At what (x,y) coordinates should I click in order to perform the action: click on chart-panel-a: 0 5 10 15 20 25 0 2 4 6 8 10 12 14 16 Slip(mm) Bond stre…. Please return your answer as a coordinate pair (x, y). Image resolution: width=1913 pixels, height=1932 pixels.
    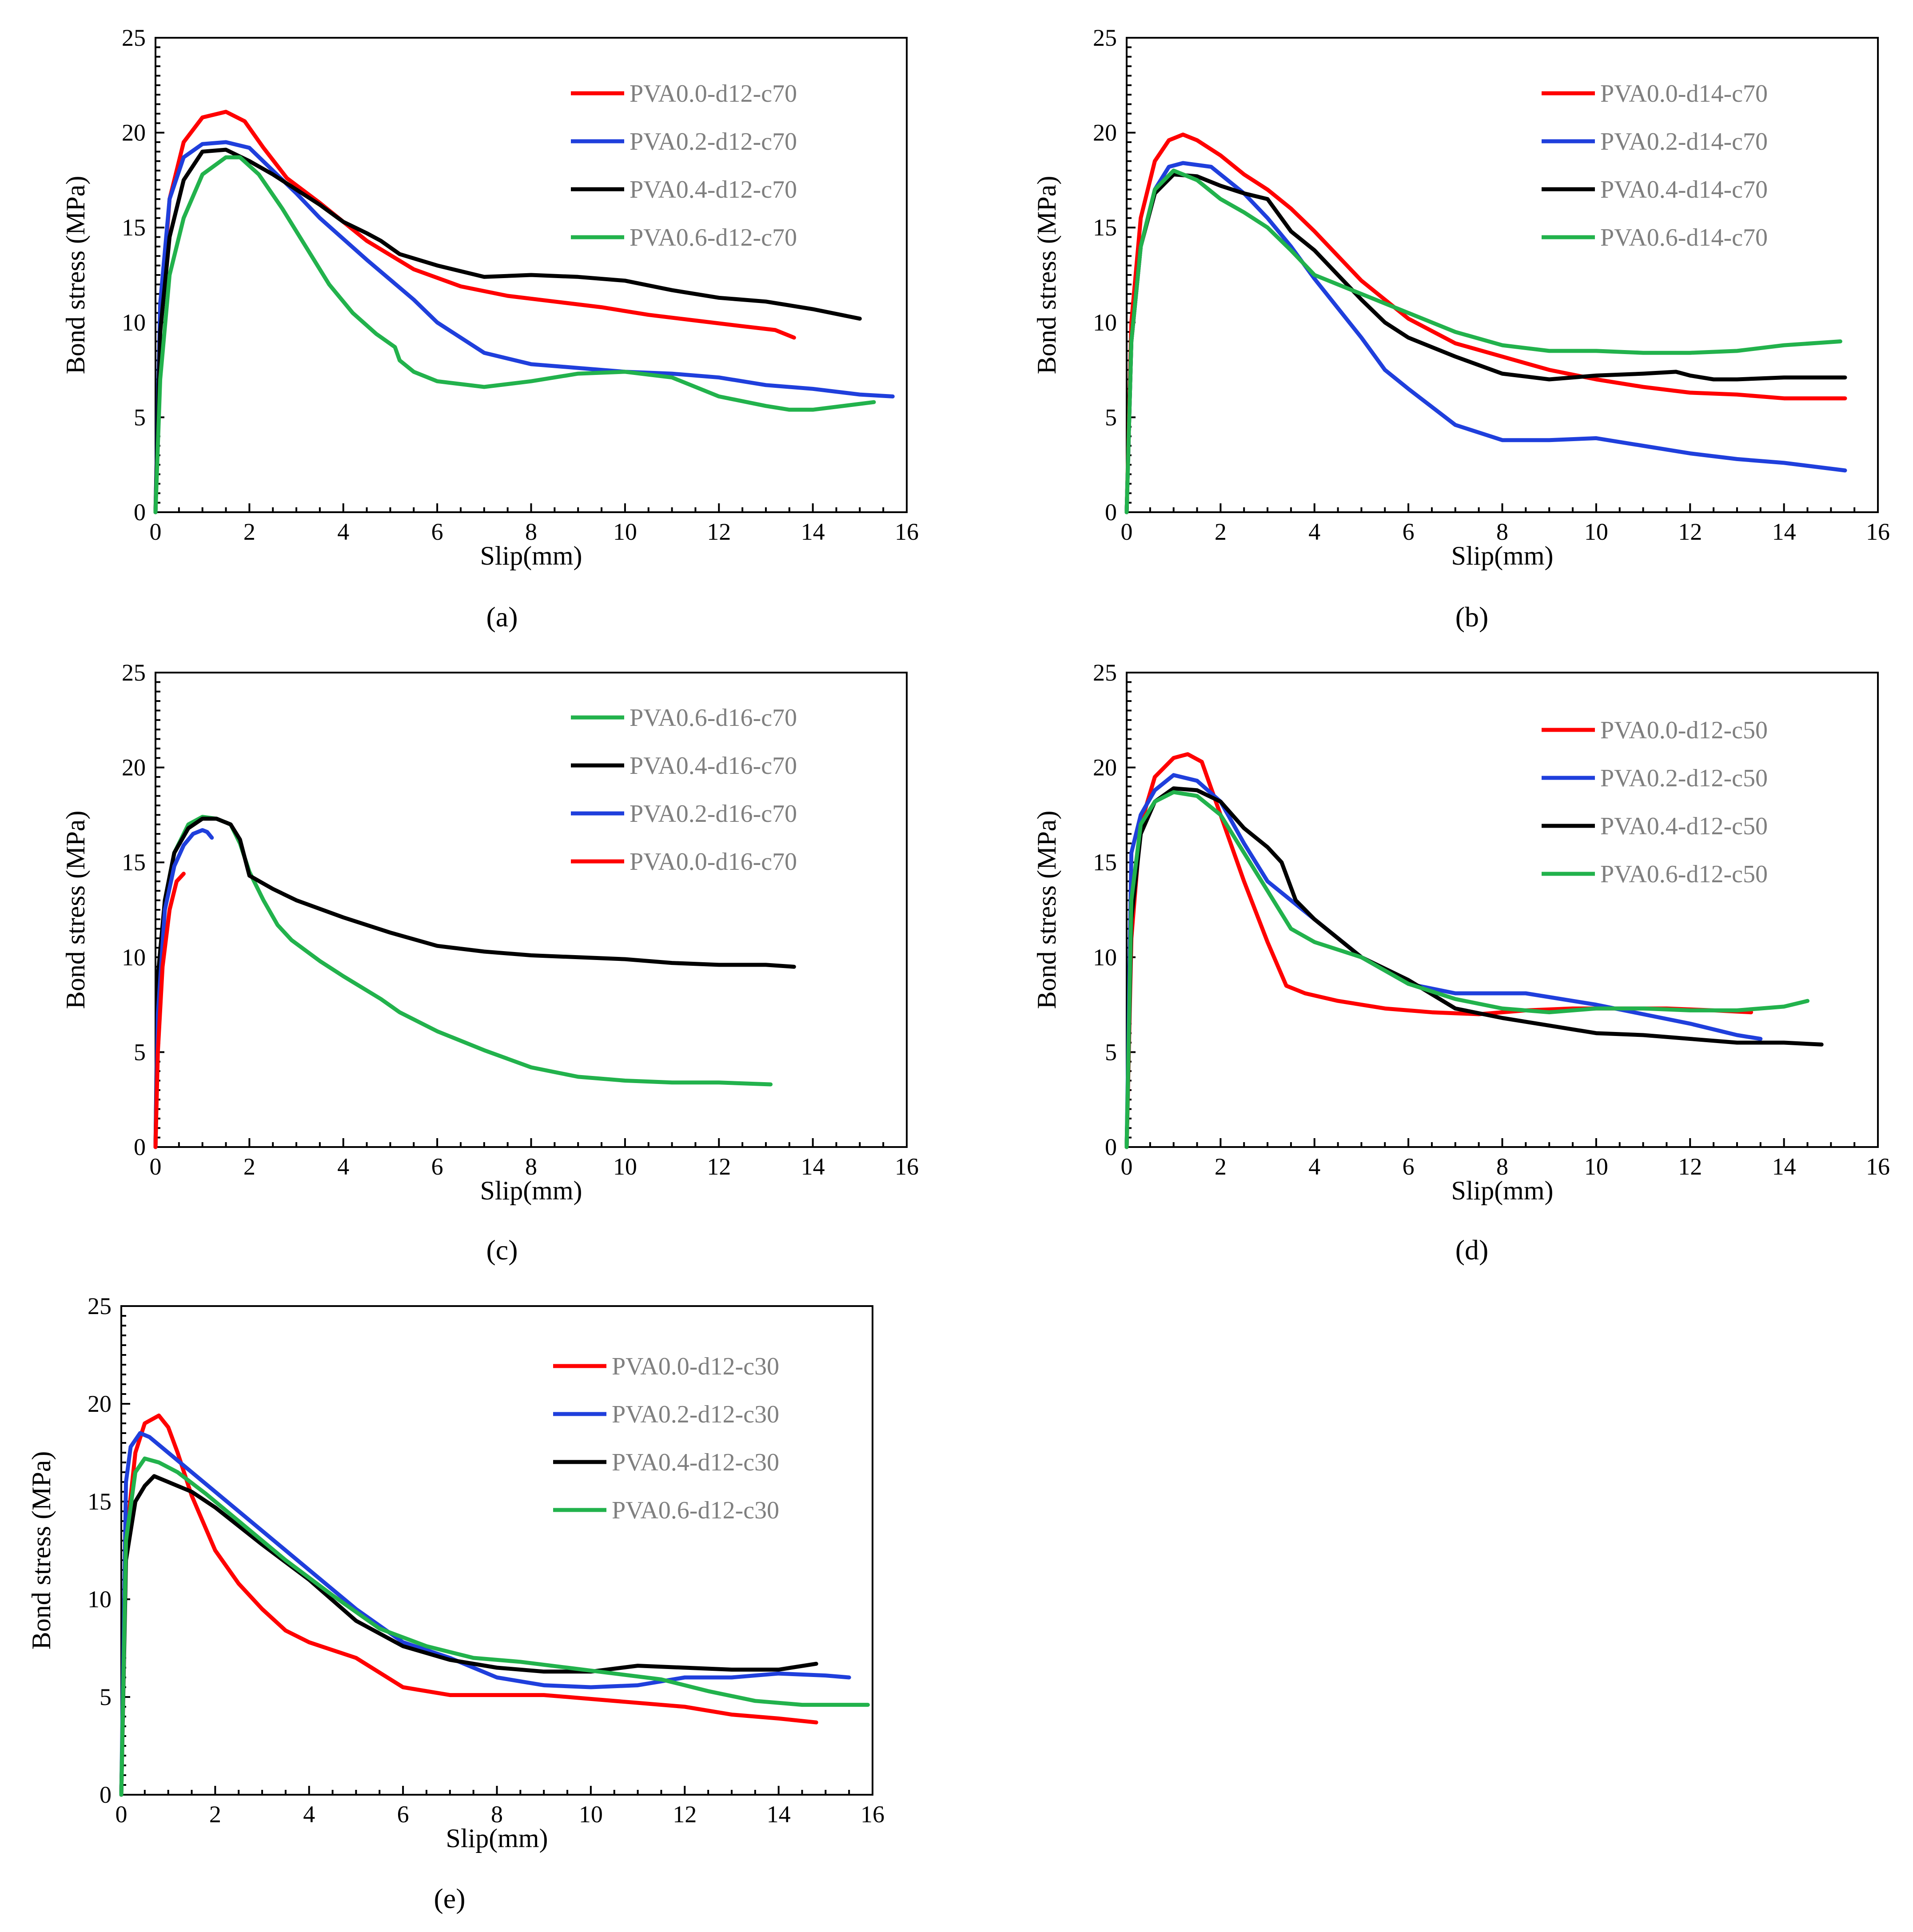
    Looking at the image, I should click on (490, 329).